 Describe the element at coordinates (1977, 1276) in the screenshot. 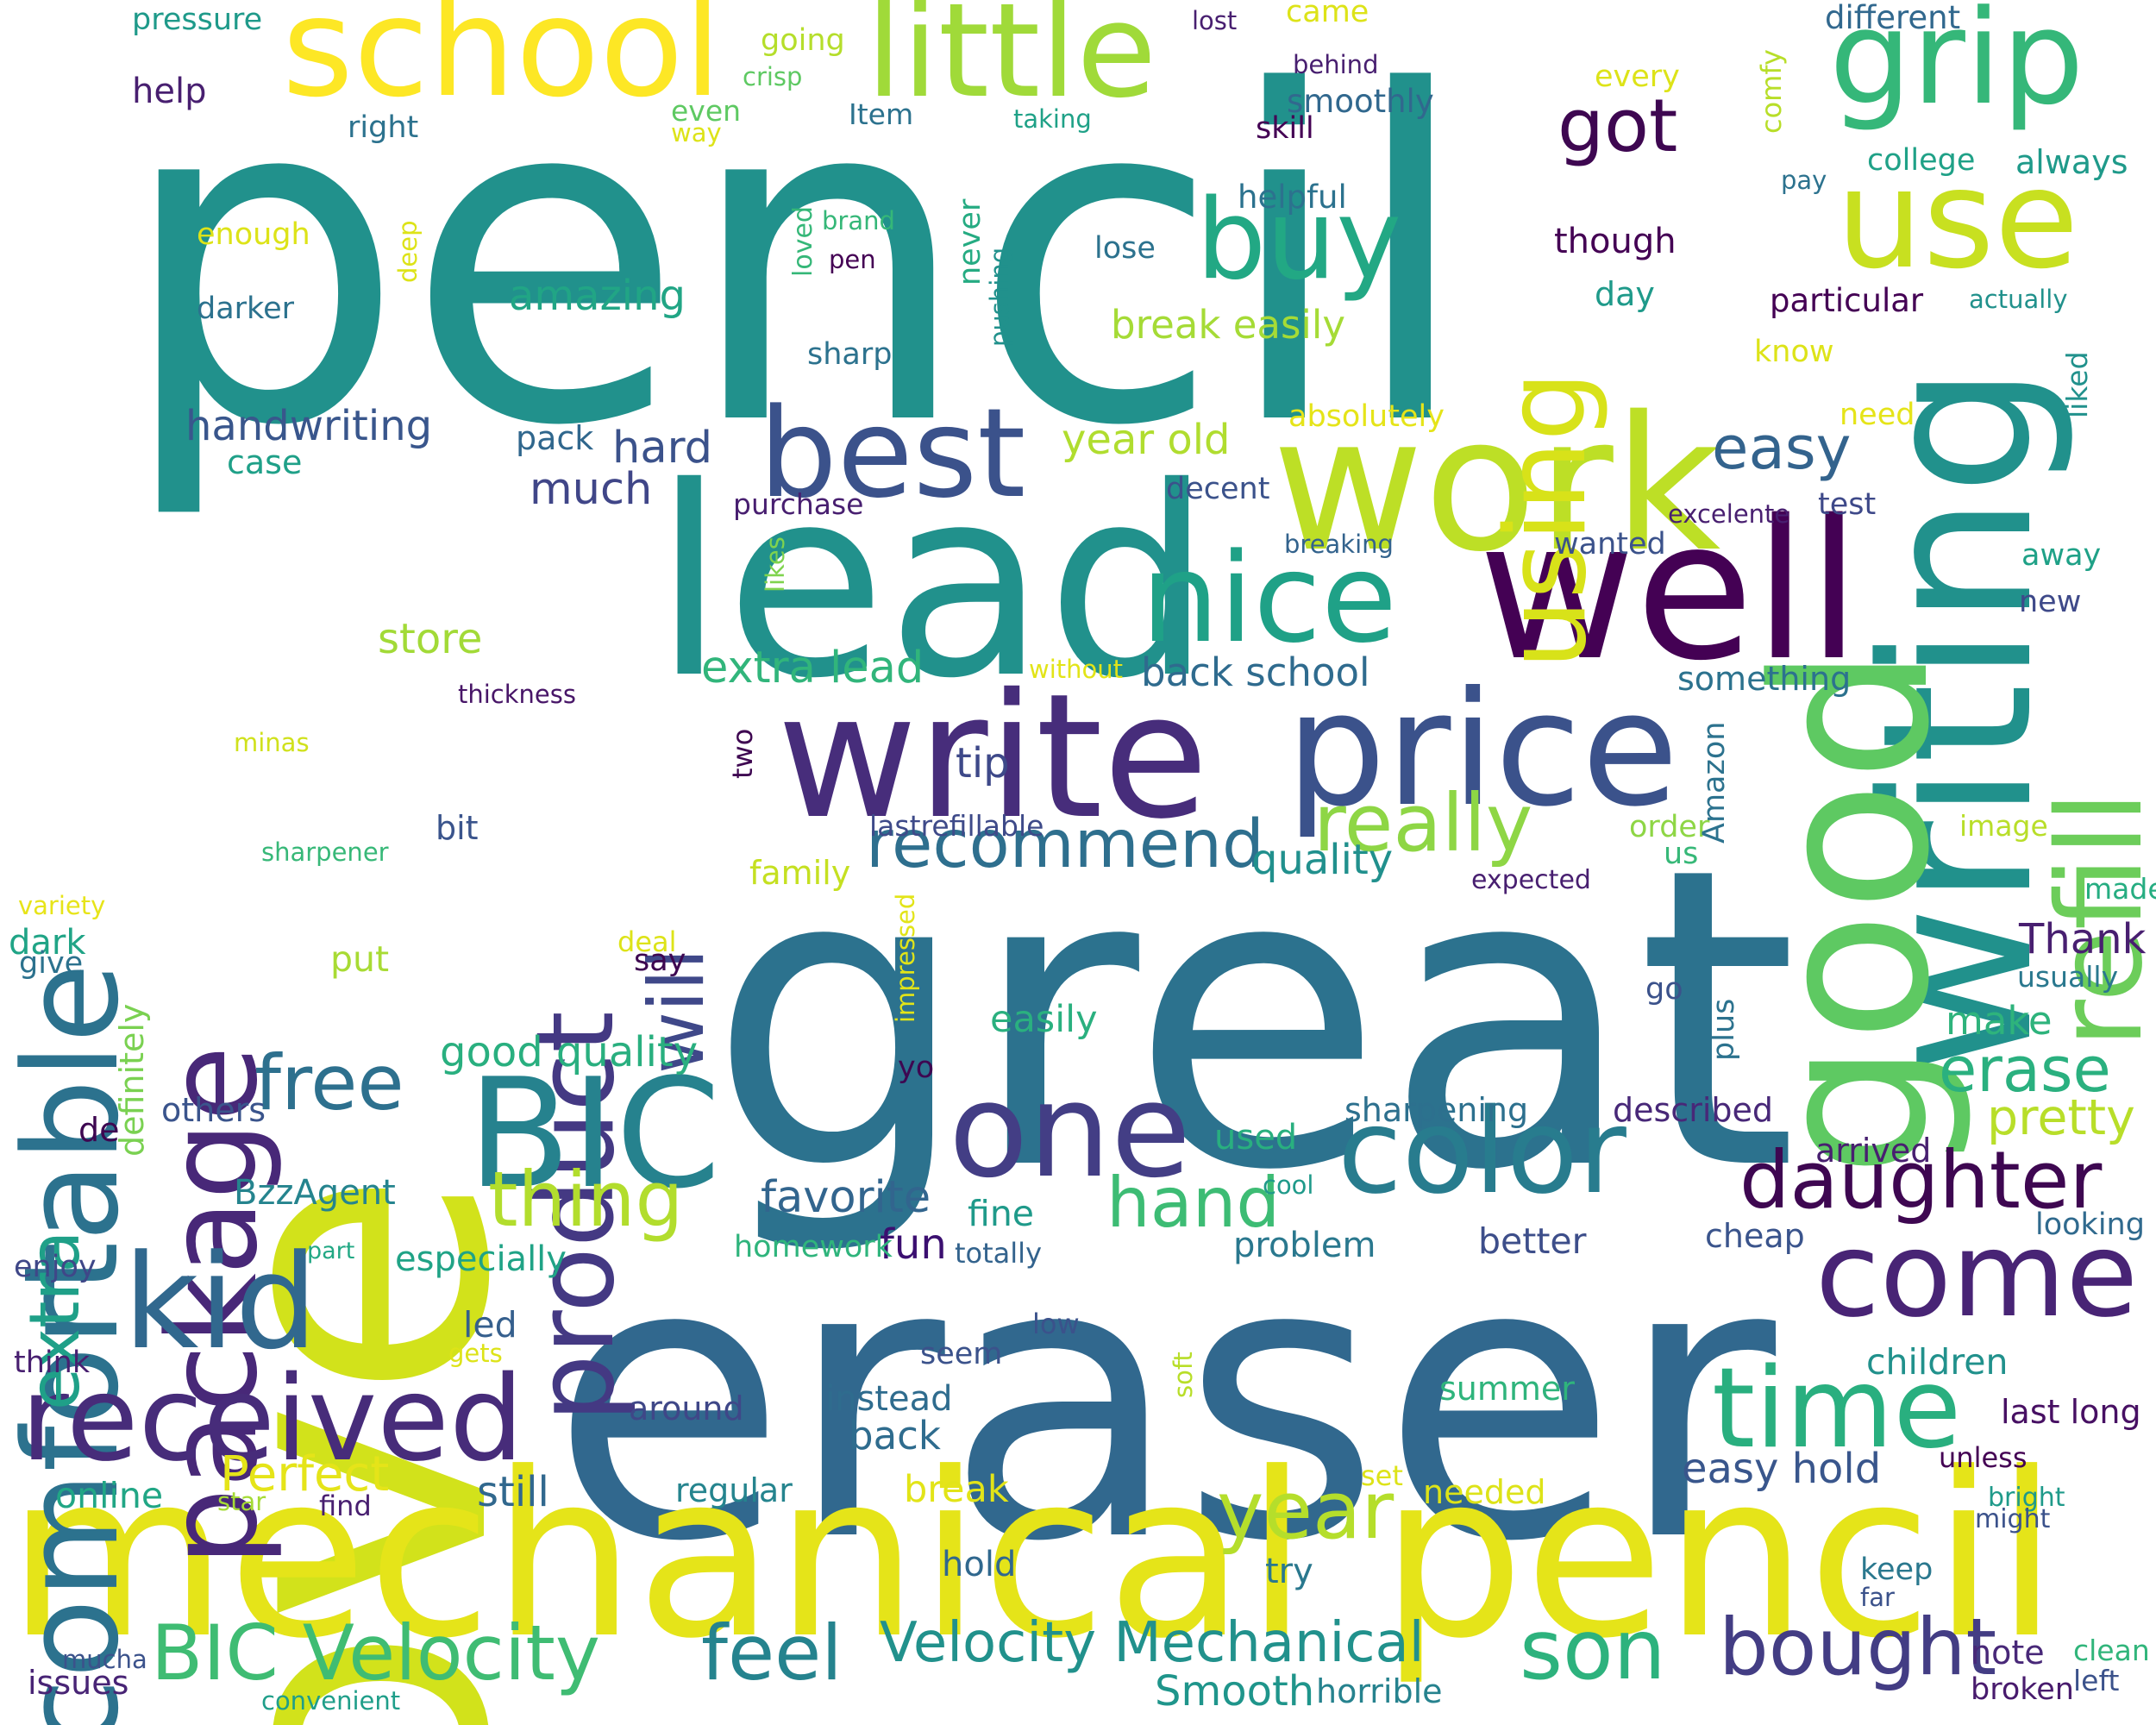

I see `word-come: come` at that location.